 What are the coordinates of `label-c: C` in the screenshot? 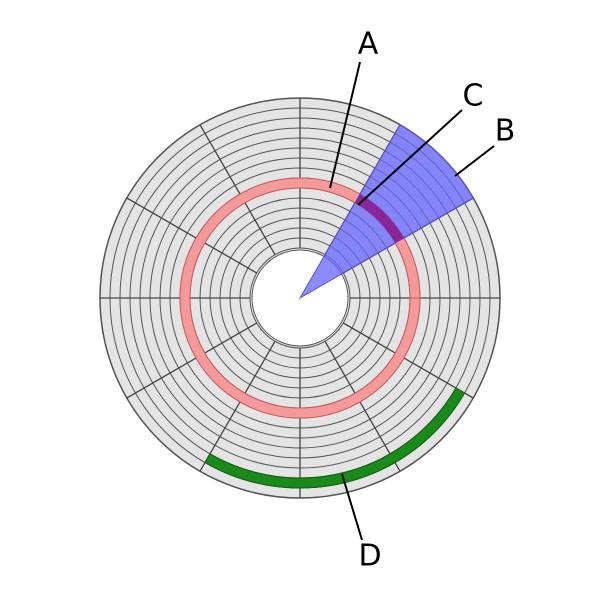 It's located at (473, 96).